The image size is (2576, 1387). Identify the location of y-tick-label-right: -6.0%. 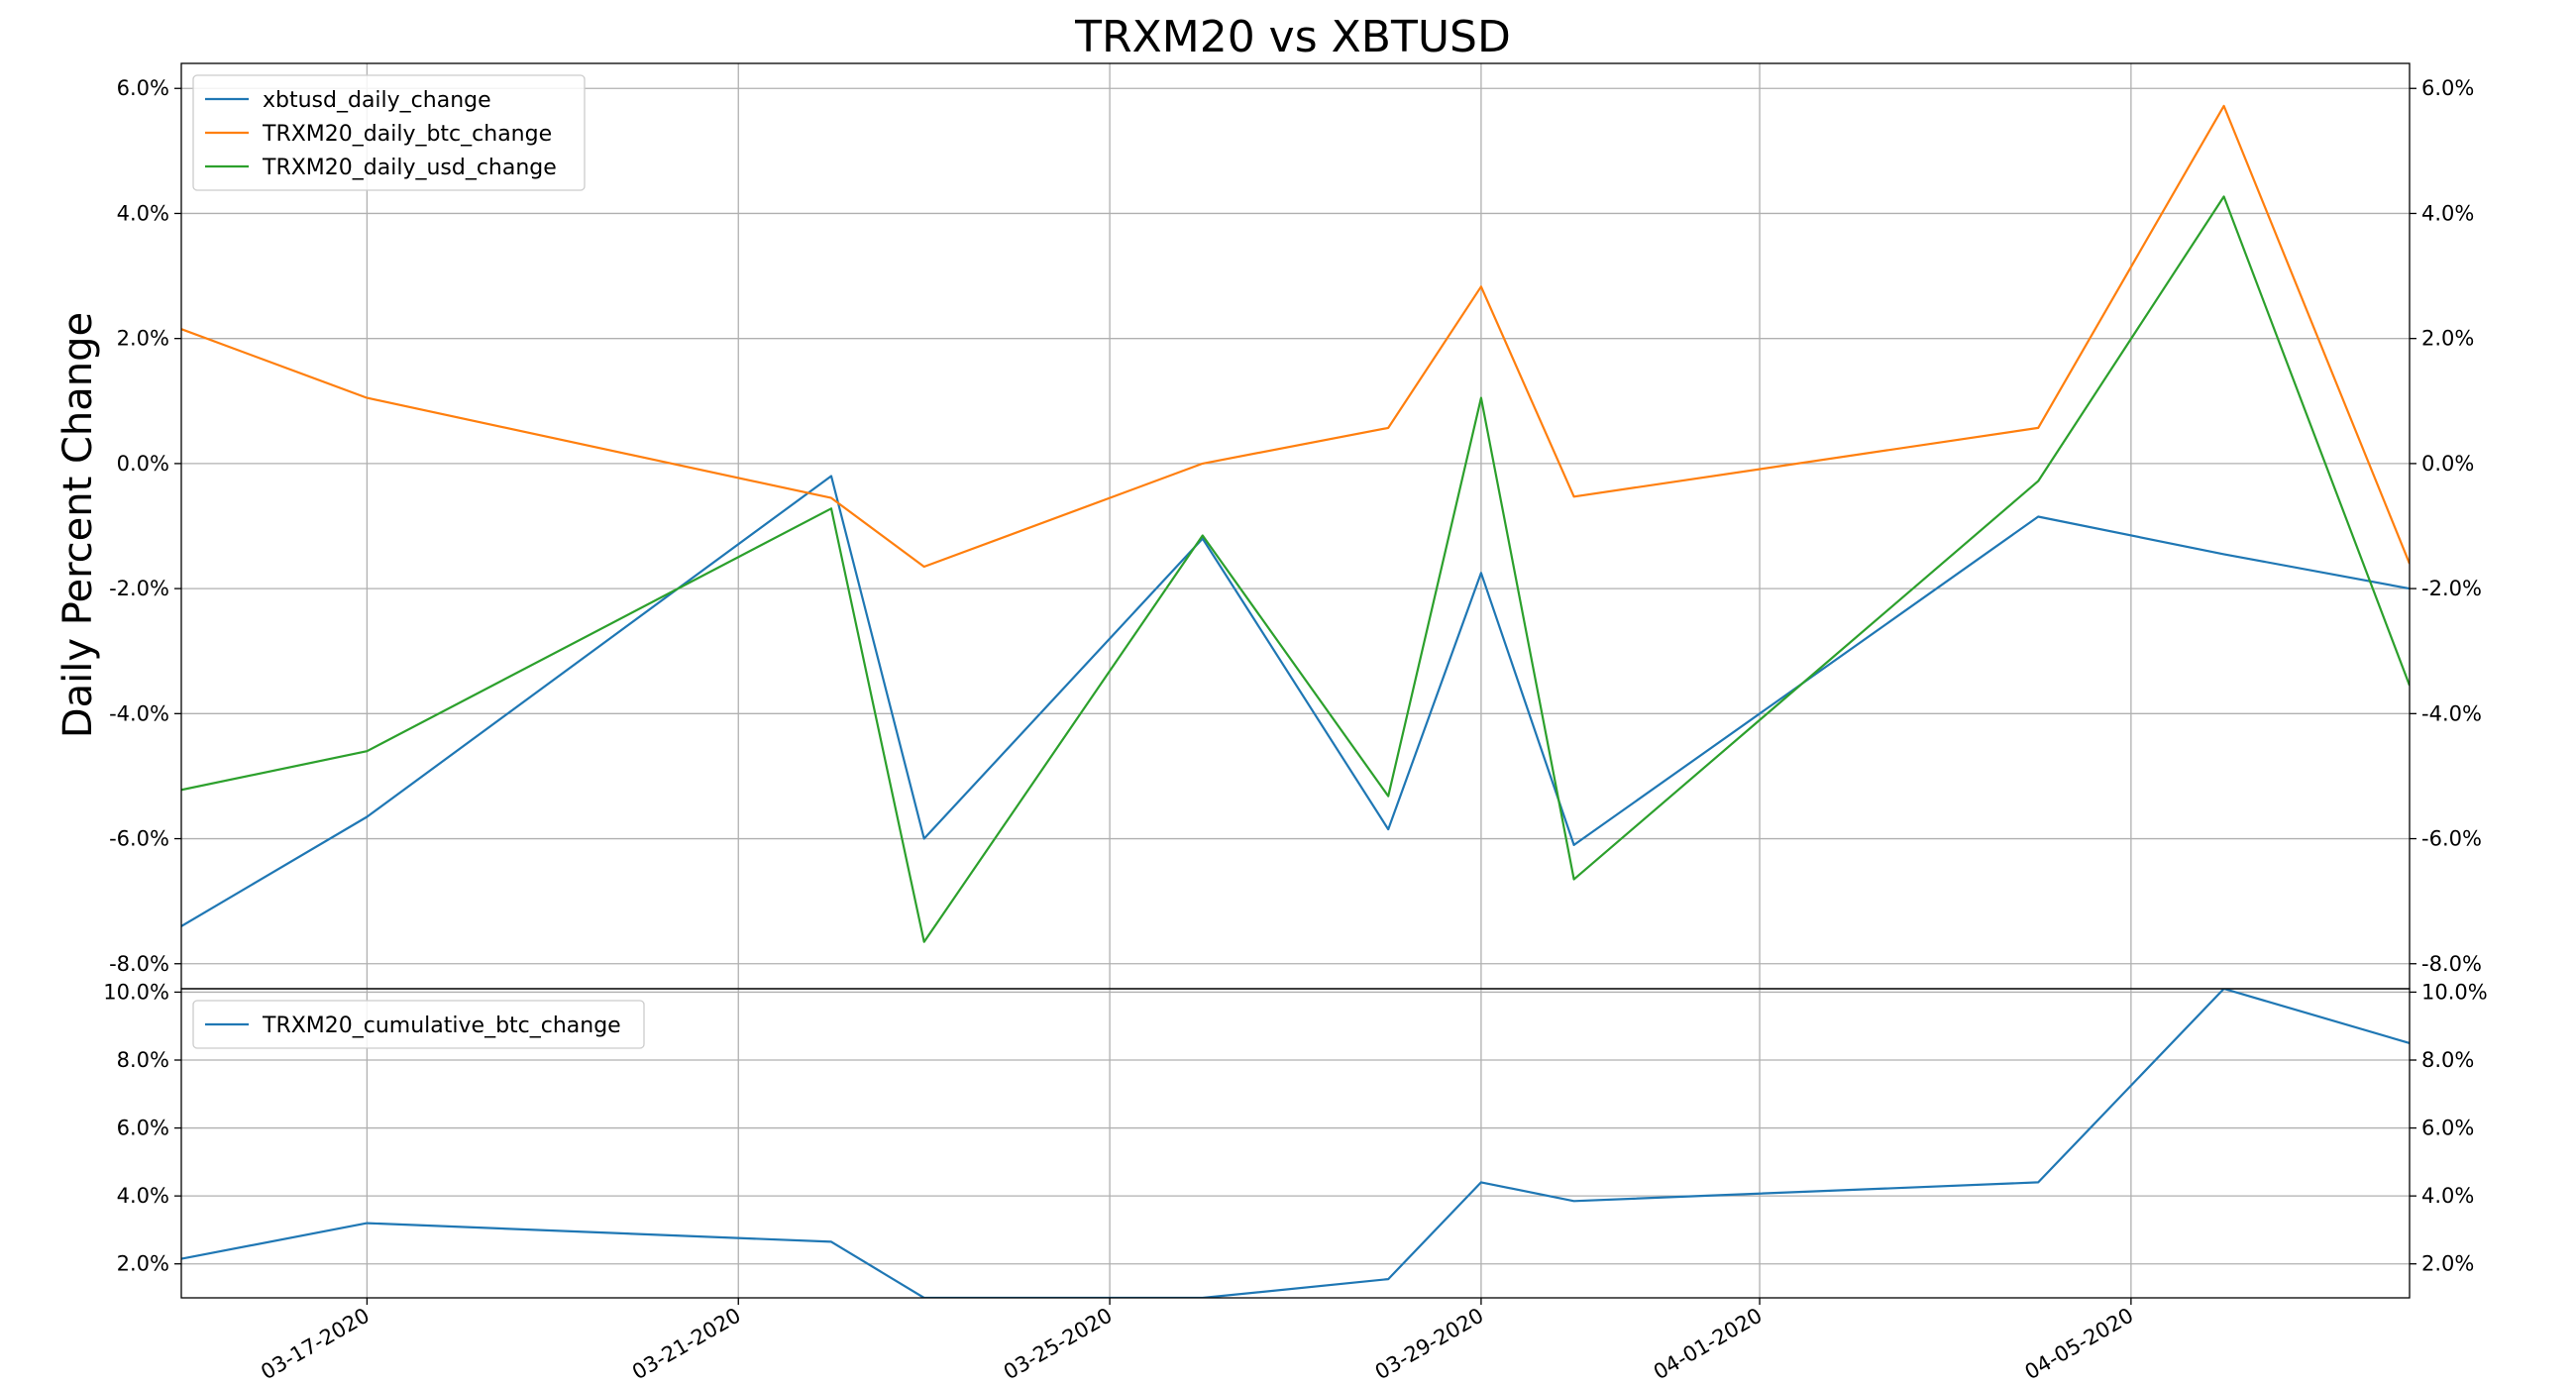
(2451, 839).